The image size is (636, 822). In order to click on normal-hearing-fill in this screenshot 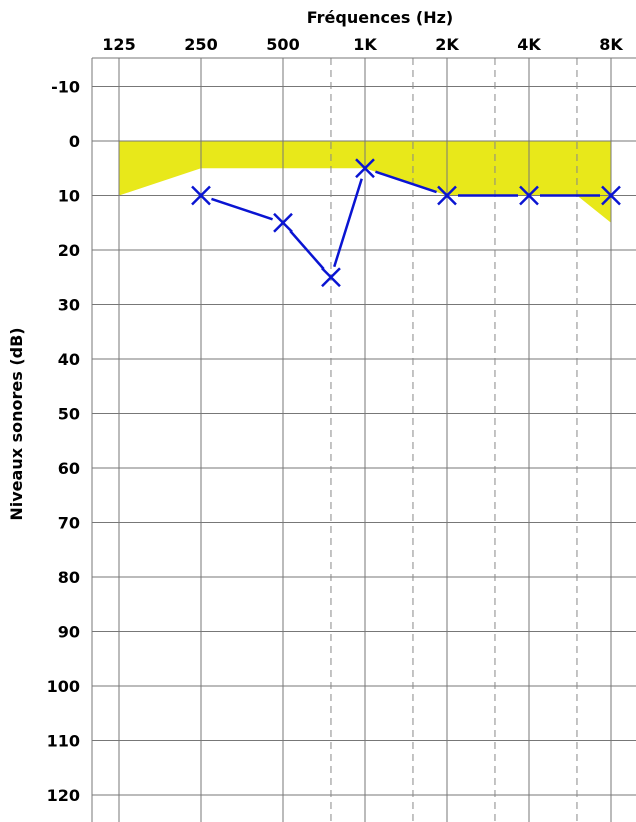, I will do `click(365, 182)`.